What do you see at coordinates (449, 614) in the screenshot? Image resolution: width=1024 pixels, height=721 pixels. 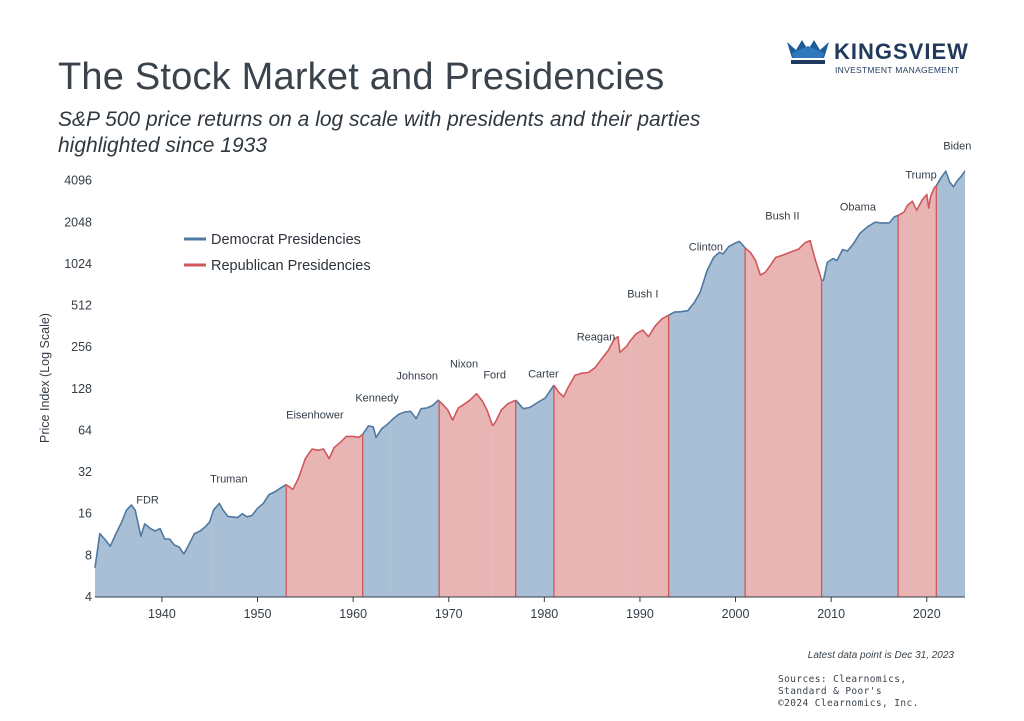 I see `x-tick-label: 1970` at bounding box center [449, 614].